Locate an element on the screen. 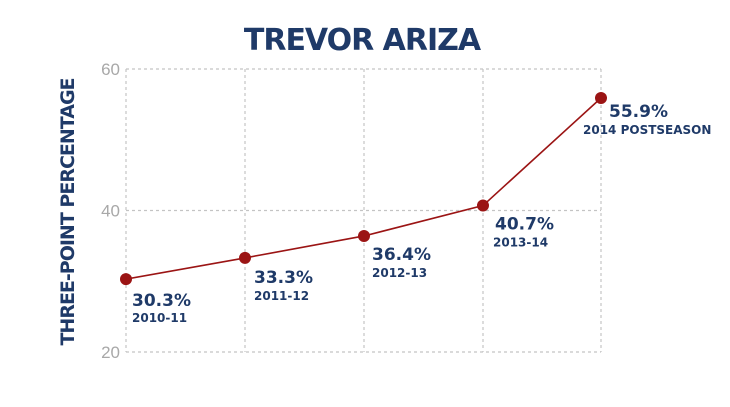  season-label: 2012-13 is located at coordinates (399, 273).